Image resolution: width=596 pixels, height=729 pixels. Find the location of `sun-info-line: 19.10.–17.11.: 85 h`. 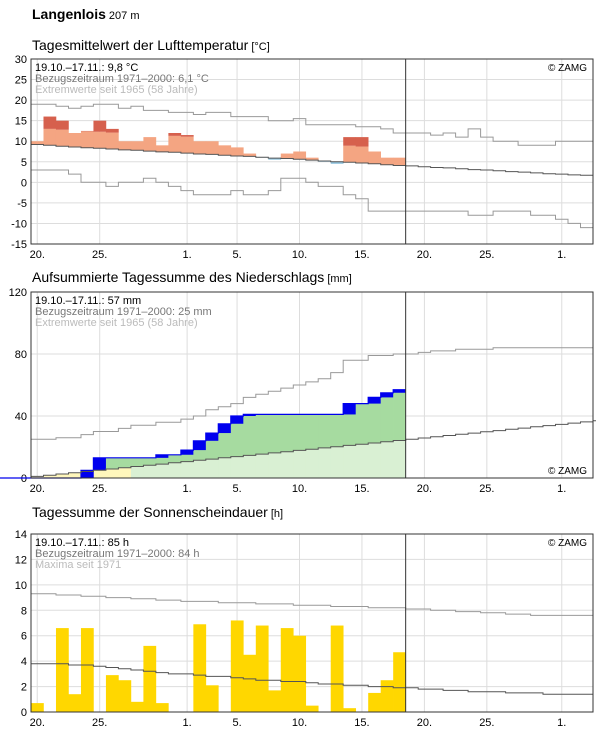

sun-info-line: 19.10.–17.11.: 85 h is located at coordinates (82, 543).